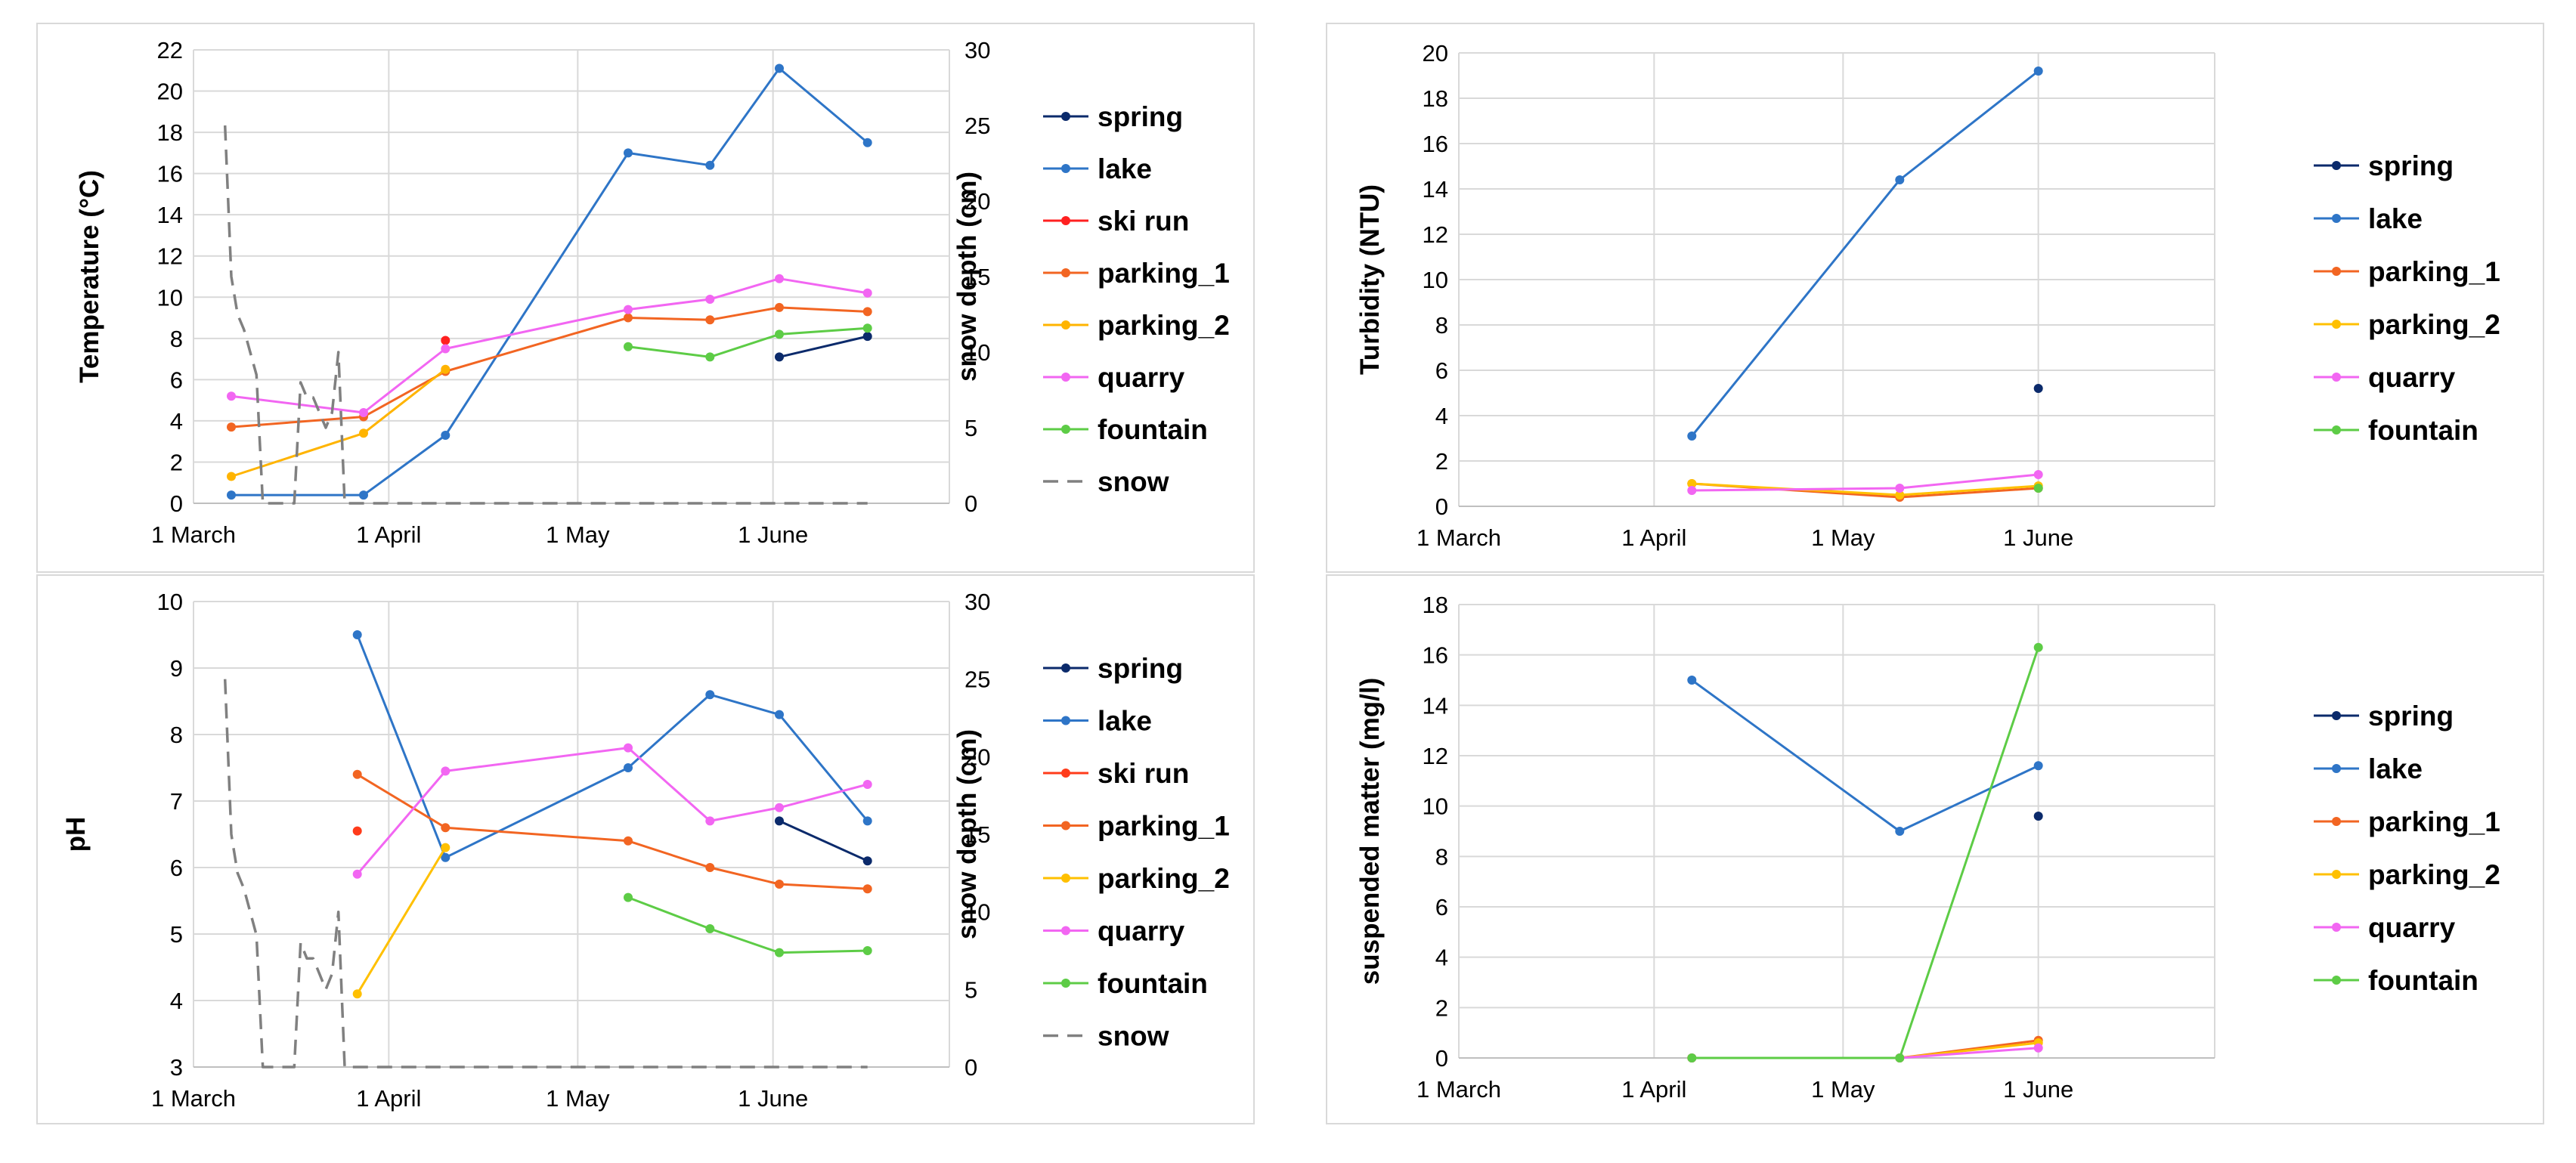 This screenshot has height=1163, width=2576. What do you see at coordinates (1865, 253) in the screenshot?
I see `series-line-lake` at bounding box center [1865, 253].